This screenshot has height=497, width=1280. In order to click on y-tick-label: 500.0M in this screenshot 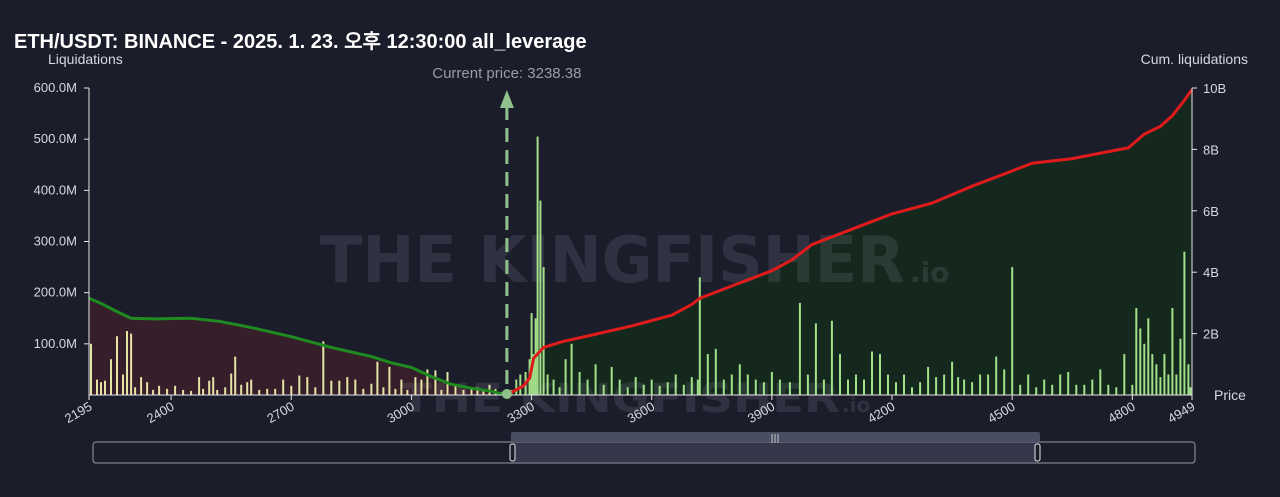, I will do `click(55, 138)`.